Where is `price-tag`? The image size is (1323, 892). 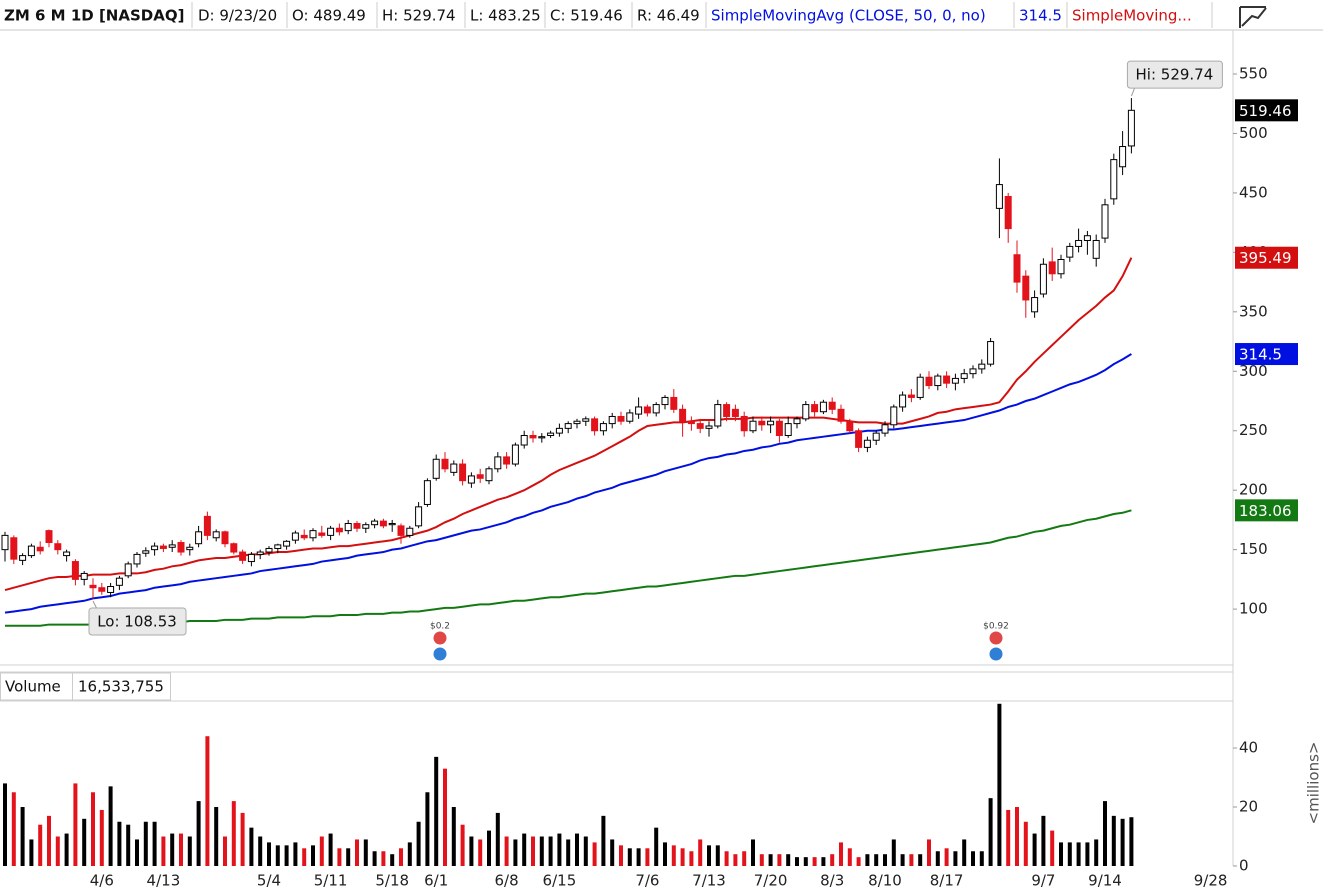 price-tag is located at coordinates (1266, 110).